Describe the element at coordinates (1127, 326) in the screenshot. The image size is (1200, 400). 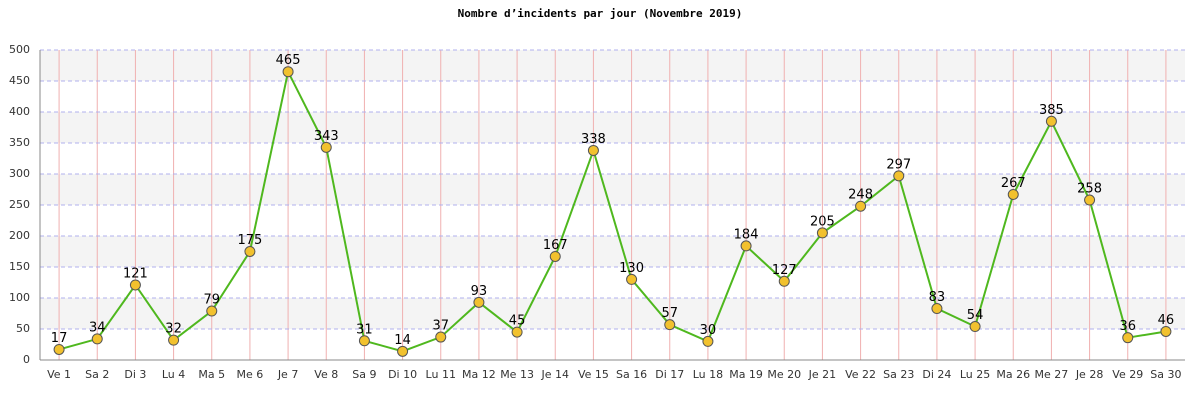
I see `value-label: 36` at that location.